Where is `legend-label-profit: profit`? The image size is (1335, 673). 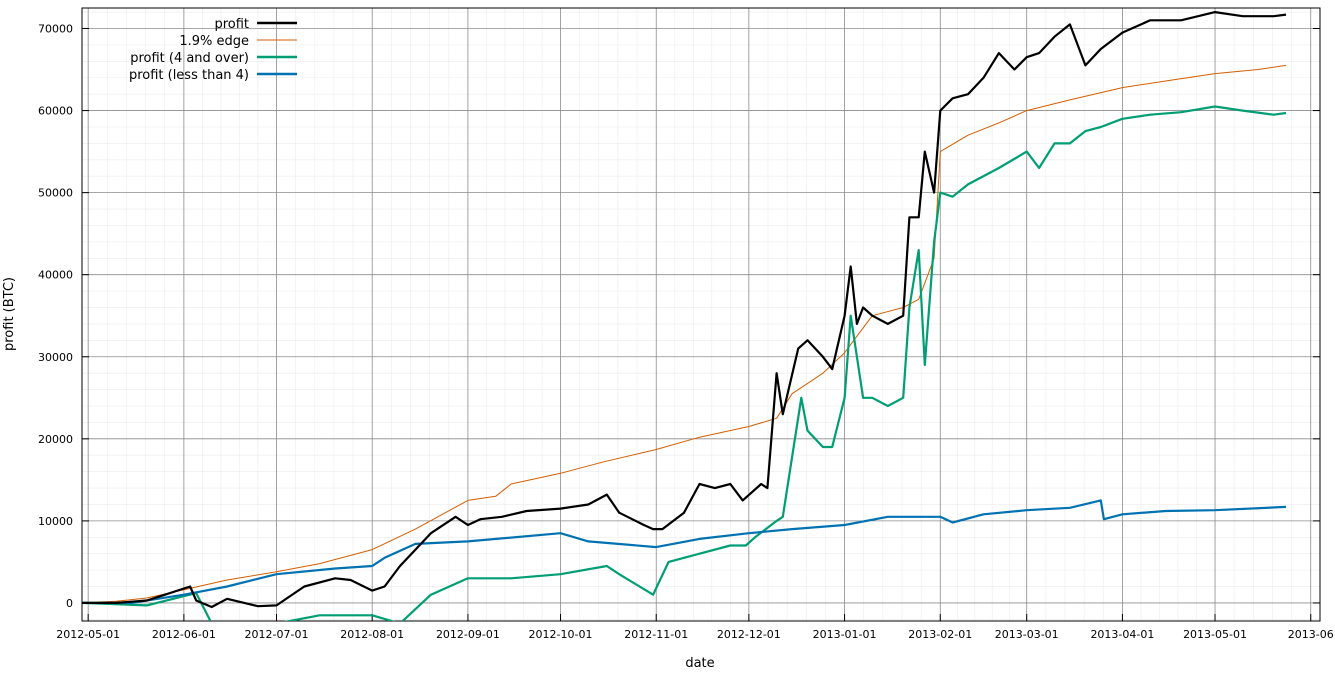
legend-label-profit: profit is located at coordinates (231, 24).